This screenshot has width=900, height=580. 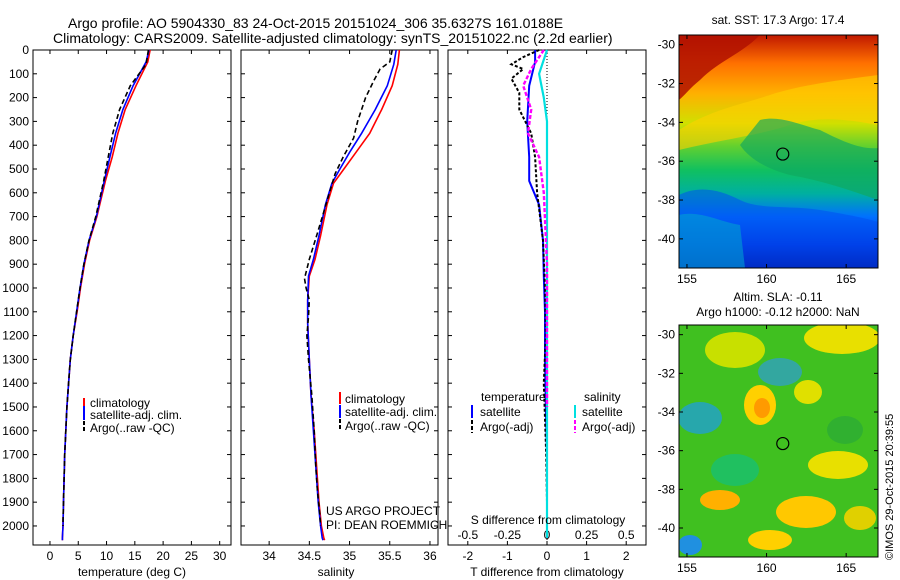 What do you see at coordinates (15, 383) in the screenshot?
I see `depth-tick-label: 1400` at bounding box center [15, 383].